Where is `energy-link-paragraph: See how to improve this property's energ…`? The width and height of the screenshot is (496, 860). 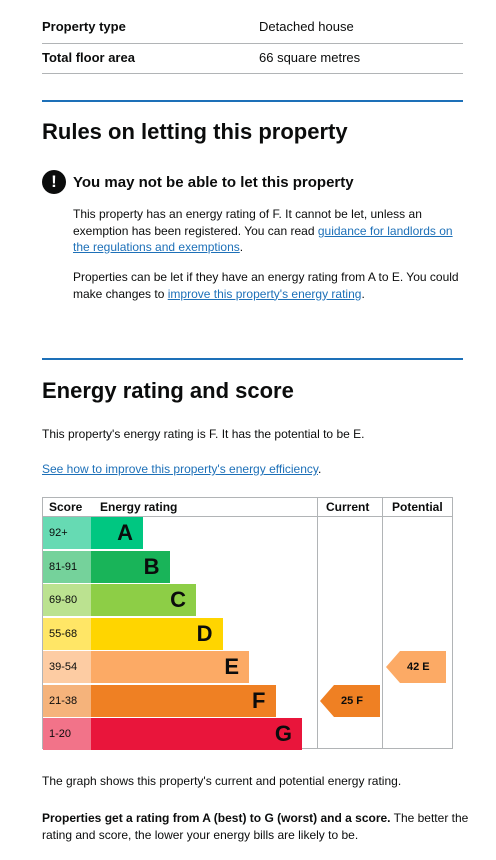 energy-link-paragraph: See how to improve this property's energ… is located at coordinates (252, 469).